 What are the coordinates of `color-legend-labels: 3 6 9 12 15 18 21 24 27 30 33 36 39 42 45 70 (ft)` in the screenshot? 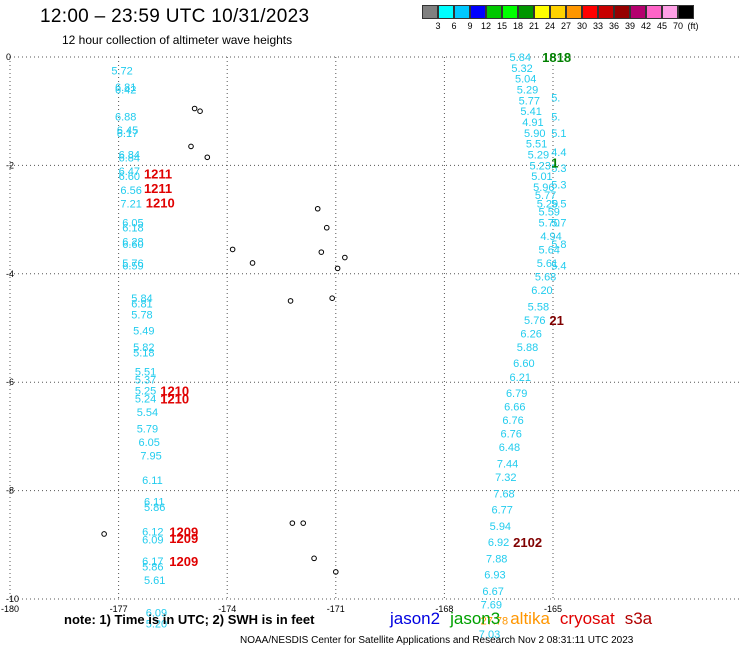 It's located at (581, 28).